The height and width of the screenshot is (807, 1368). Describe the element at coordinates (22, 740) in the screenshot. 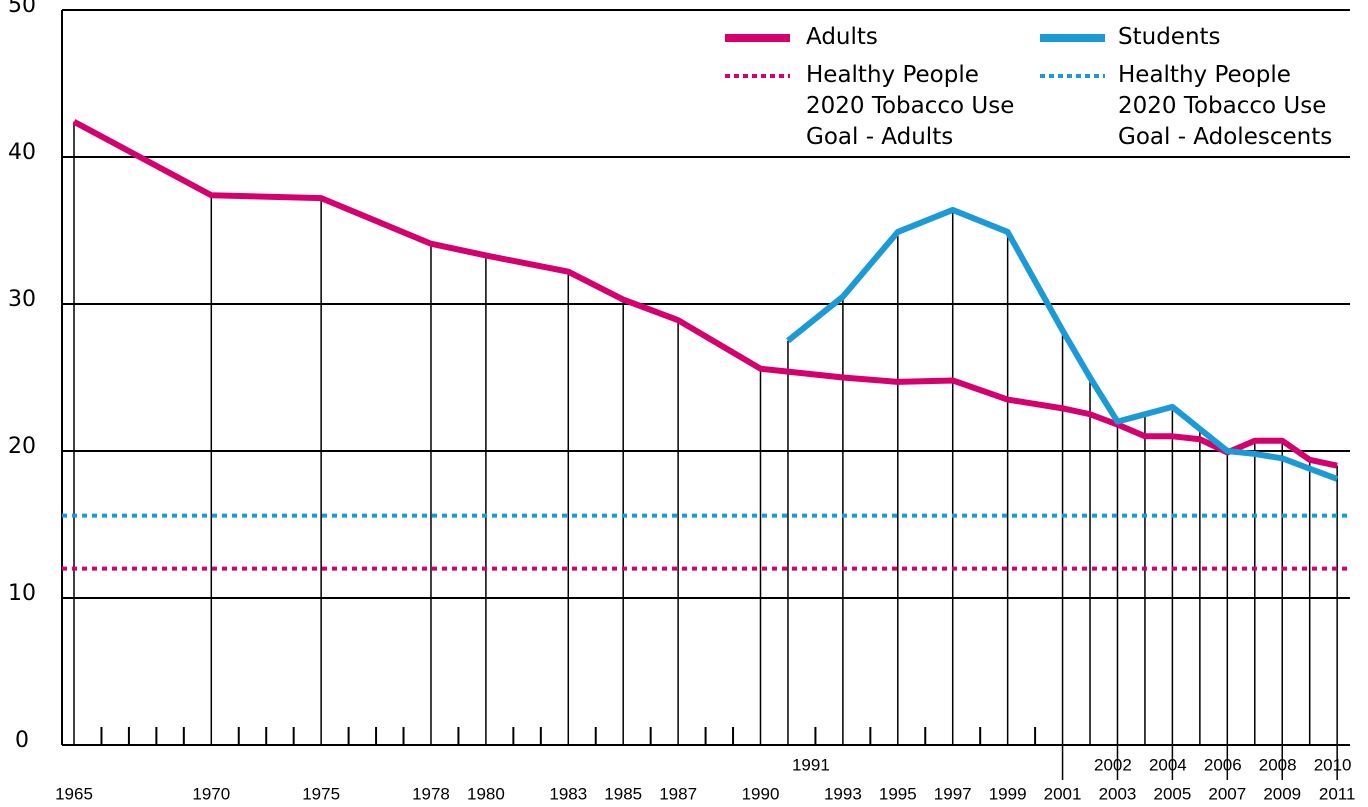

I see `y-tick-label: 0` at that location.